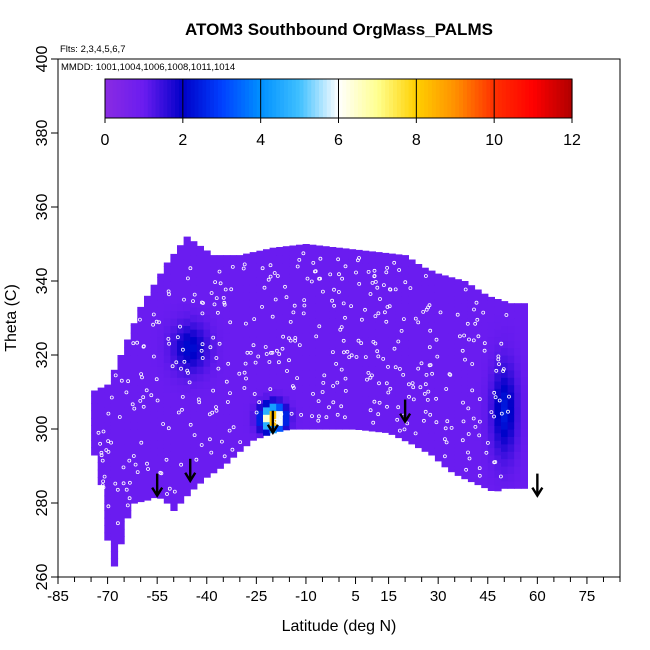  I want to click on colorbar-tick-label: 10, so click(494, 140).